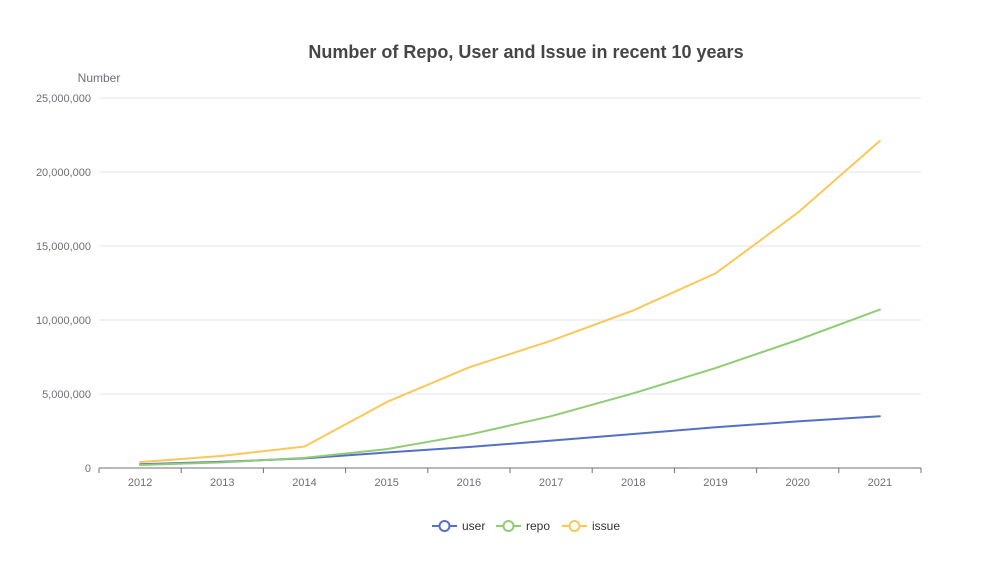 The height and width of the screenshot is (568, 1006). I want to click on x-tick-label: 2017, so click(551, 483).